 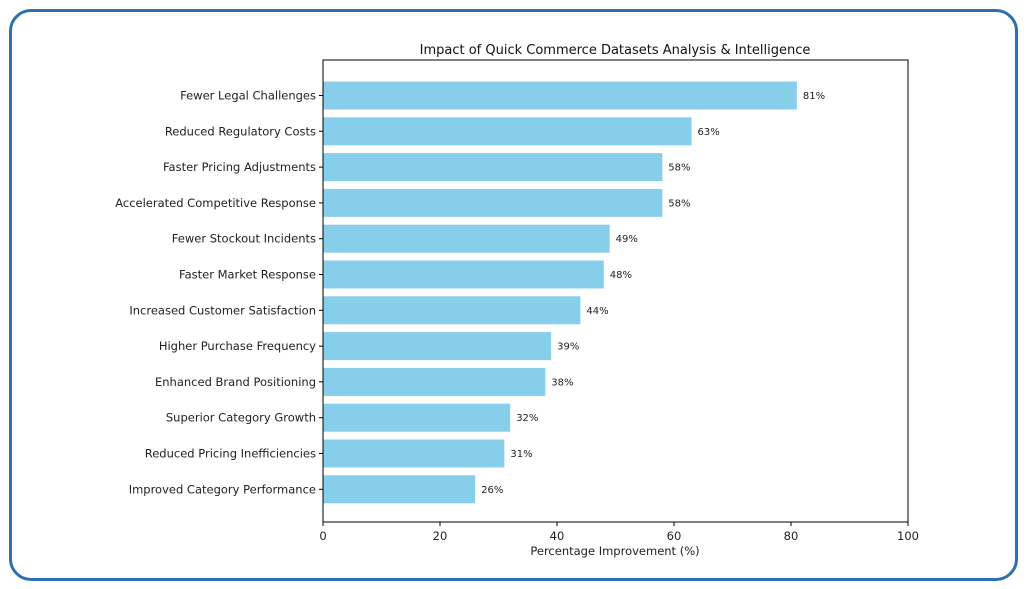 I want to click on x-tick-label: 20, so click(x=440, y=536).